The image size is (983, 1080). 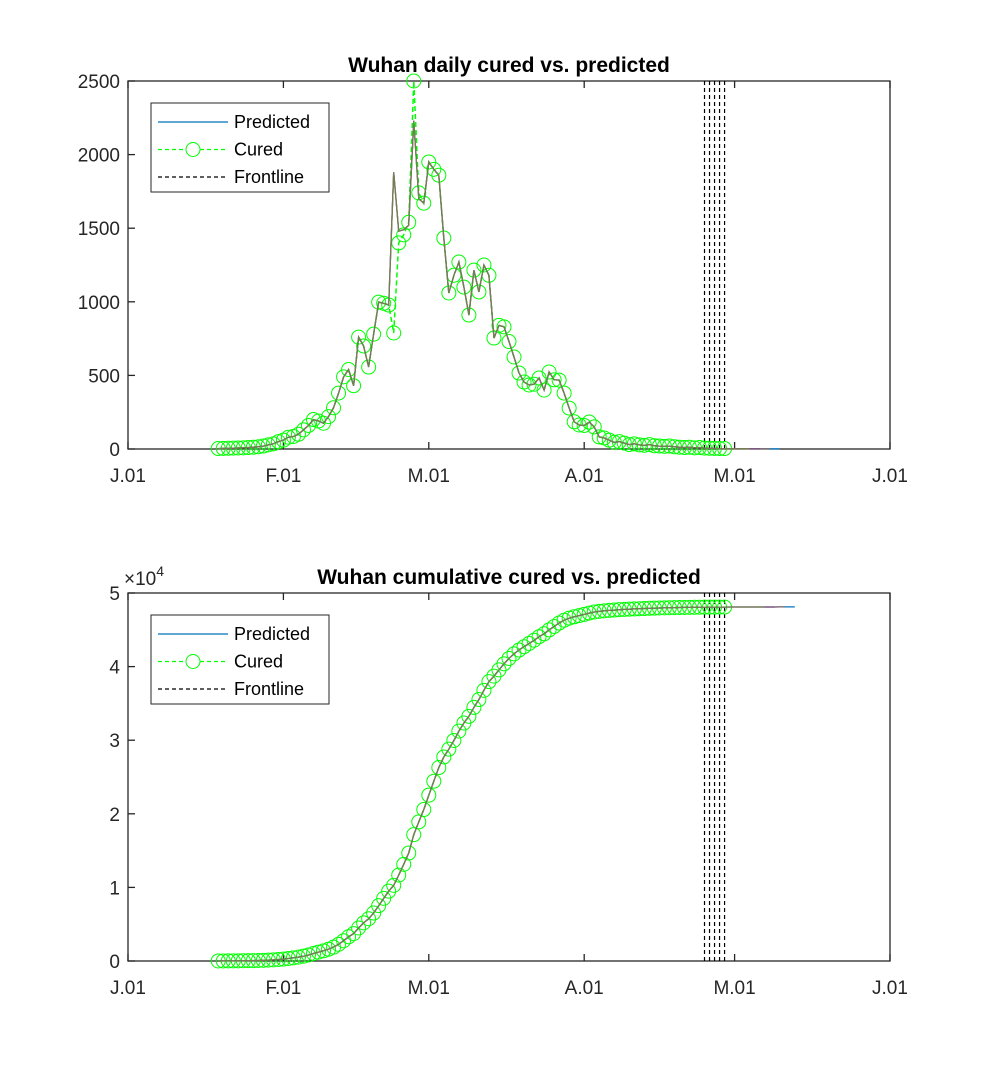 I want to click on legend-label-cured: Cured, so click(x=258, y=150).